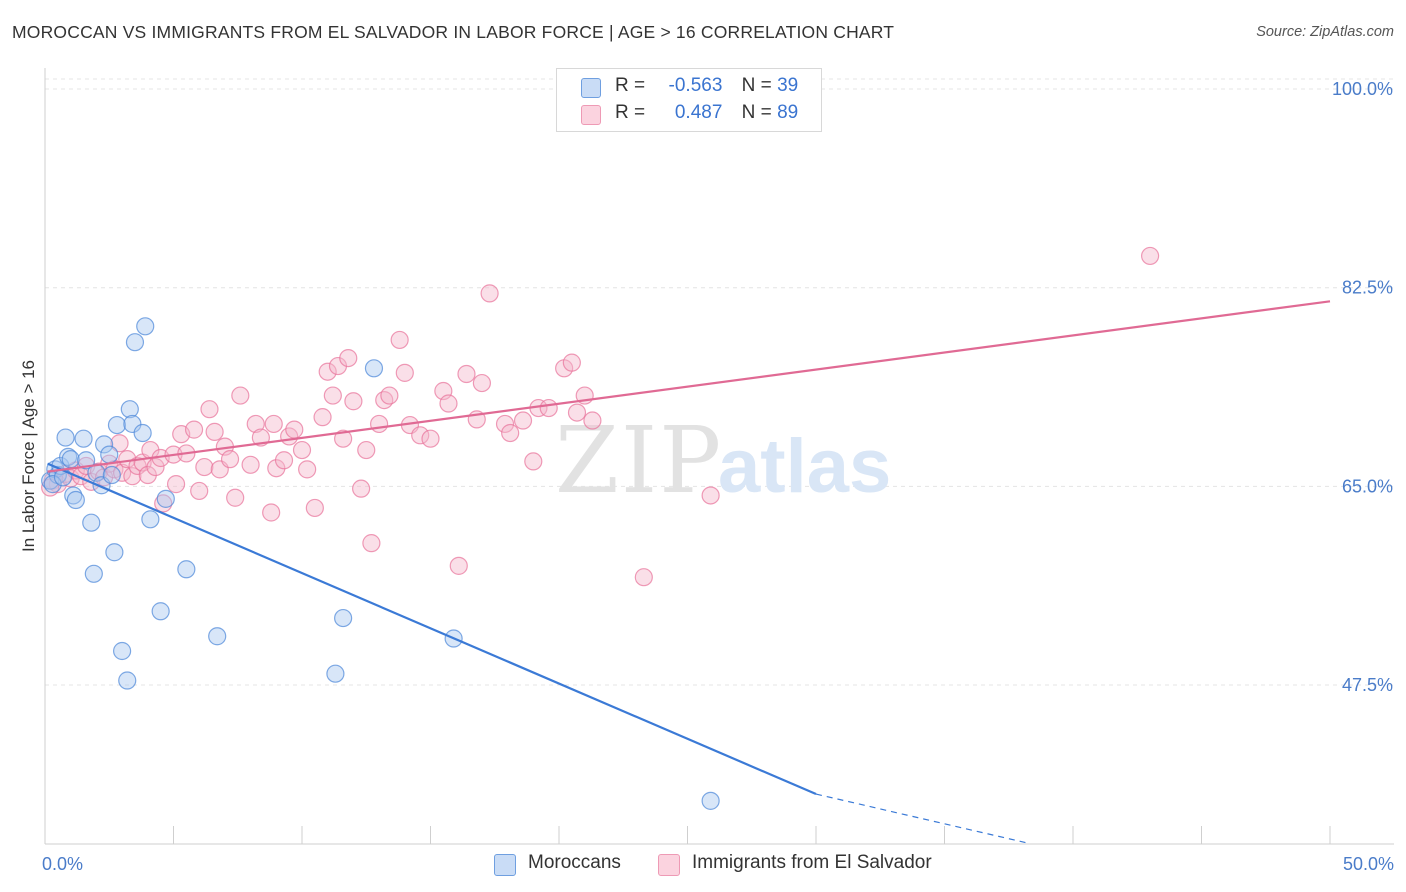  What do you see at coordinates (788, 112) in the screenshot?
I see `n-value: 89` at bounding box center [788, 112].